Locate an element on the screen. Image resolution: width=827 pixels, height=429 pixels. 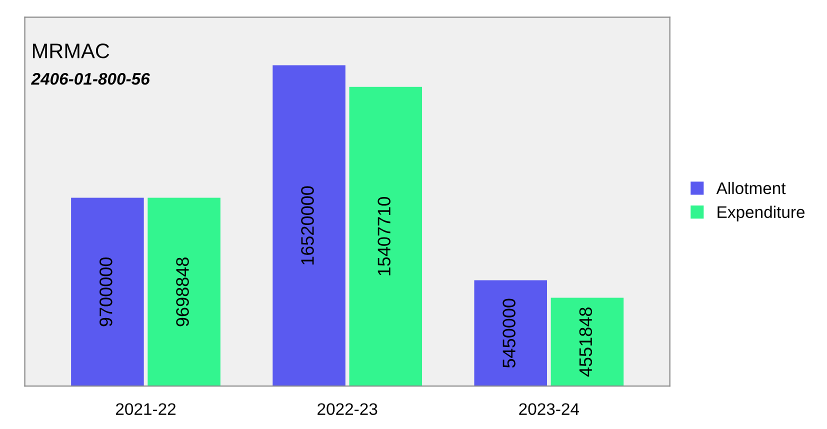
data-label: 5450000 is located at coordinates (509, 333).